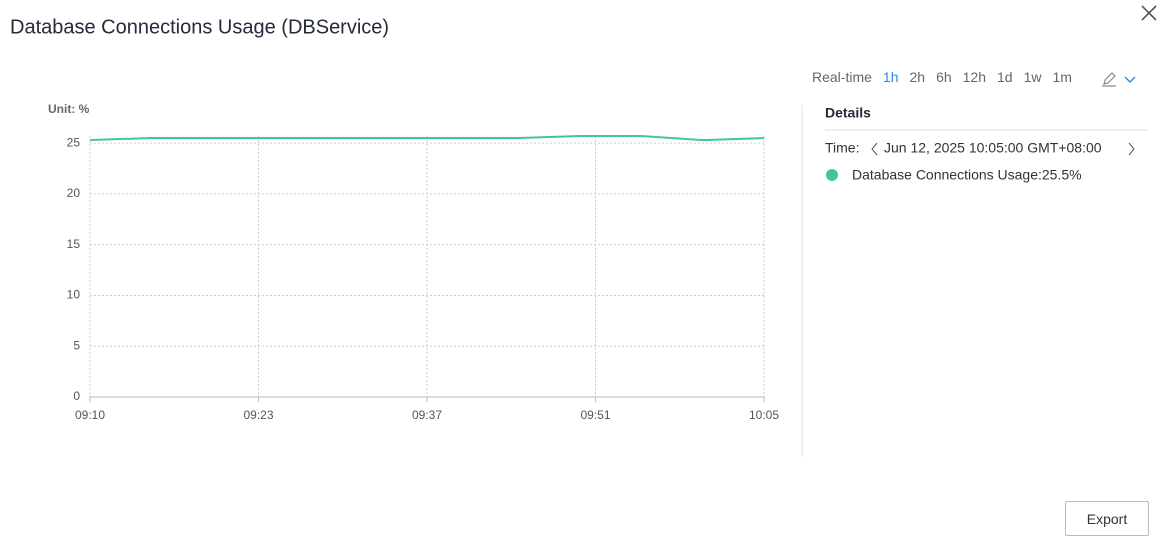  I want to click on time-range-option: 1w, so click(1032, 77).